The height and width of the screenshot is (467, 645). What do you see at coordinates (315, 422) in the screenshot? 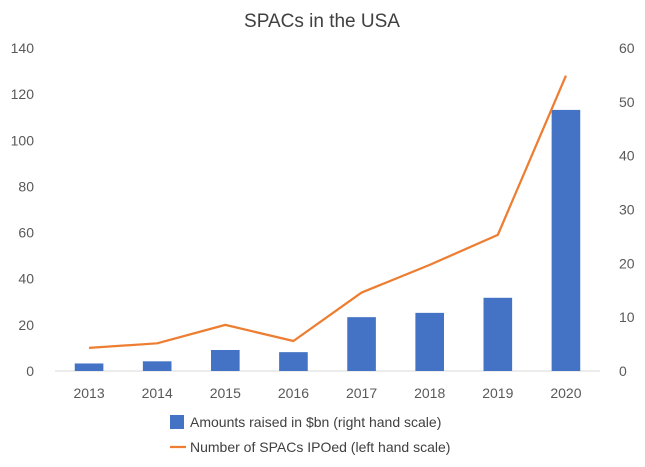
I see `legend-label-bar: Amounts raised in $bn (right hand scale)` at bounding box center [315, 422].